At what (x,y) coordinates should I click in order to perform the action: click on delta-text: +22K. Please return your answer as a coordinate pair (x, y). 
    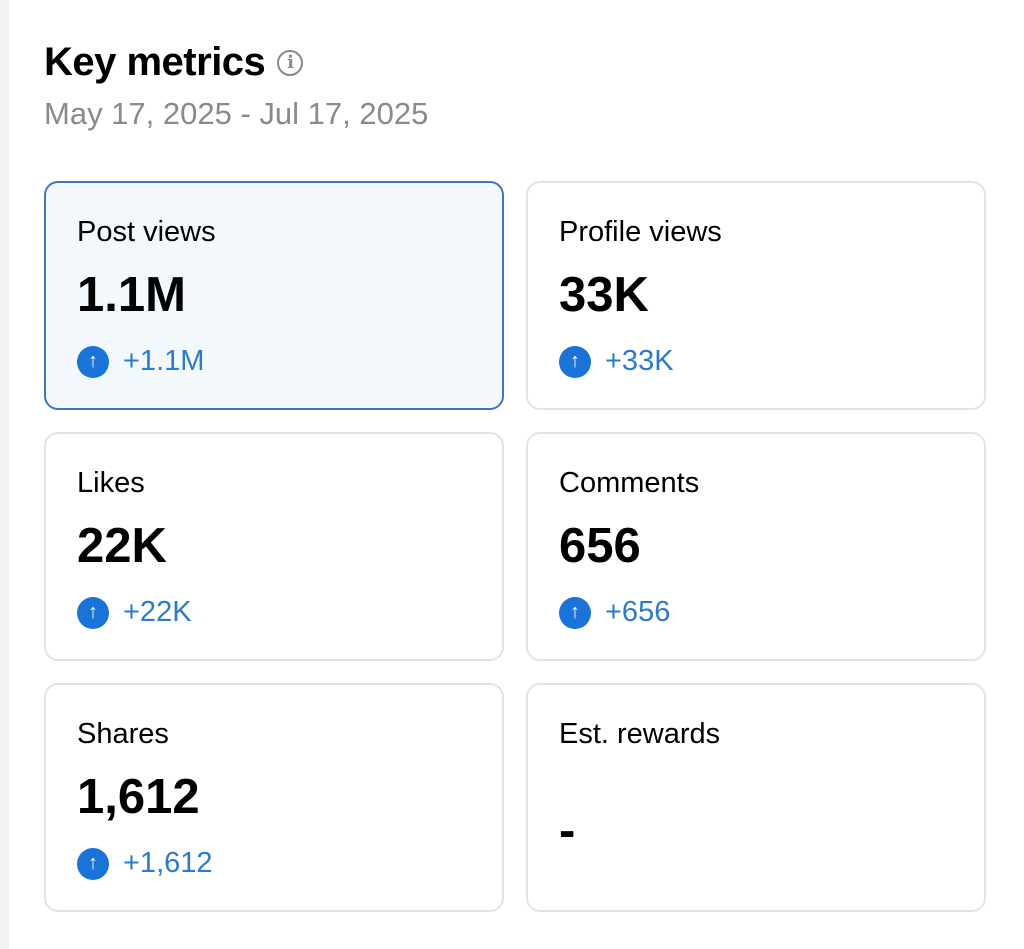
    Looking at the image, I should click on (157, 612).